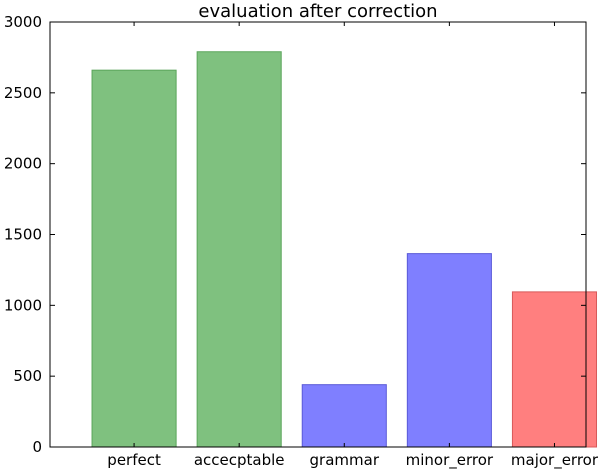 This screenshot has height=470, width=598. I want to click on x-tick-label: minor_error, so click(450, 460).